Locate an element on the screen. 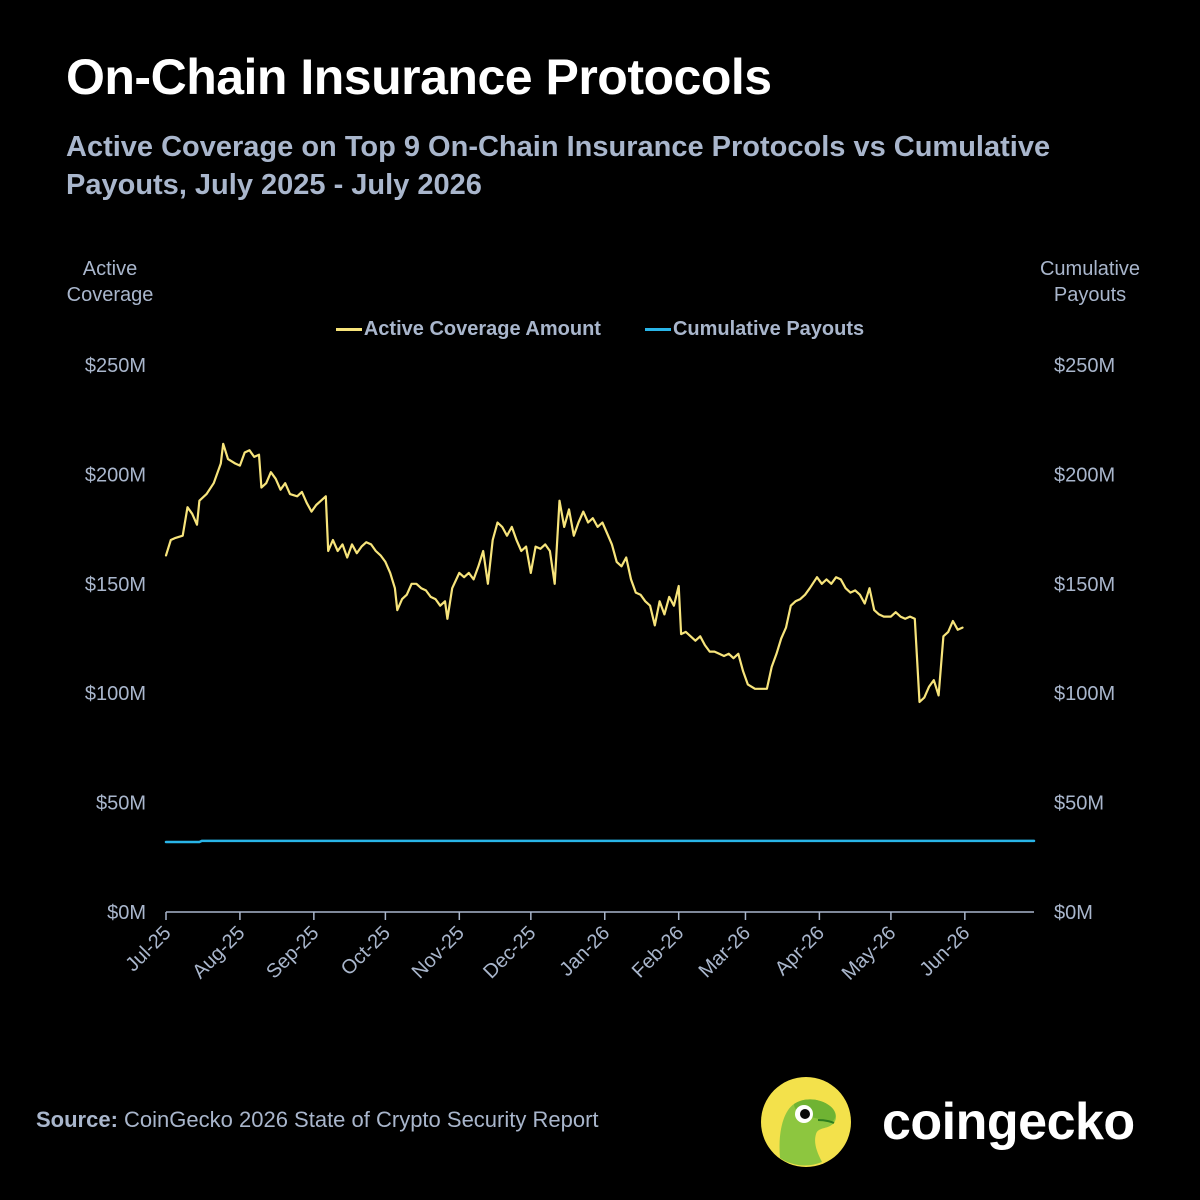  y-tick-label-right: $50M is located at coordinates (1079, 804).